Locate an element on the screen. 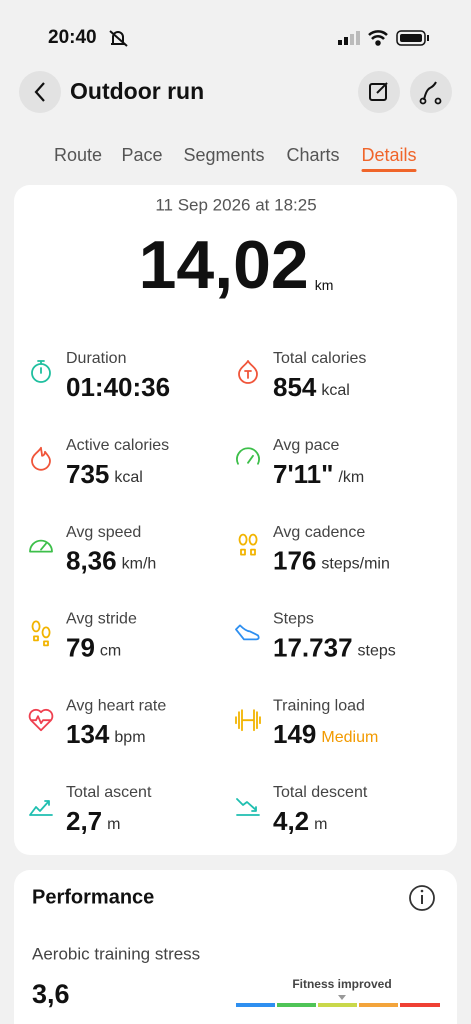 This screenshot has width=471, height=1024. metric: 2,7 m is located at coordinates (93, 821).